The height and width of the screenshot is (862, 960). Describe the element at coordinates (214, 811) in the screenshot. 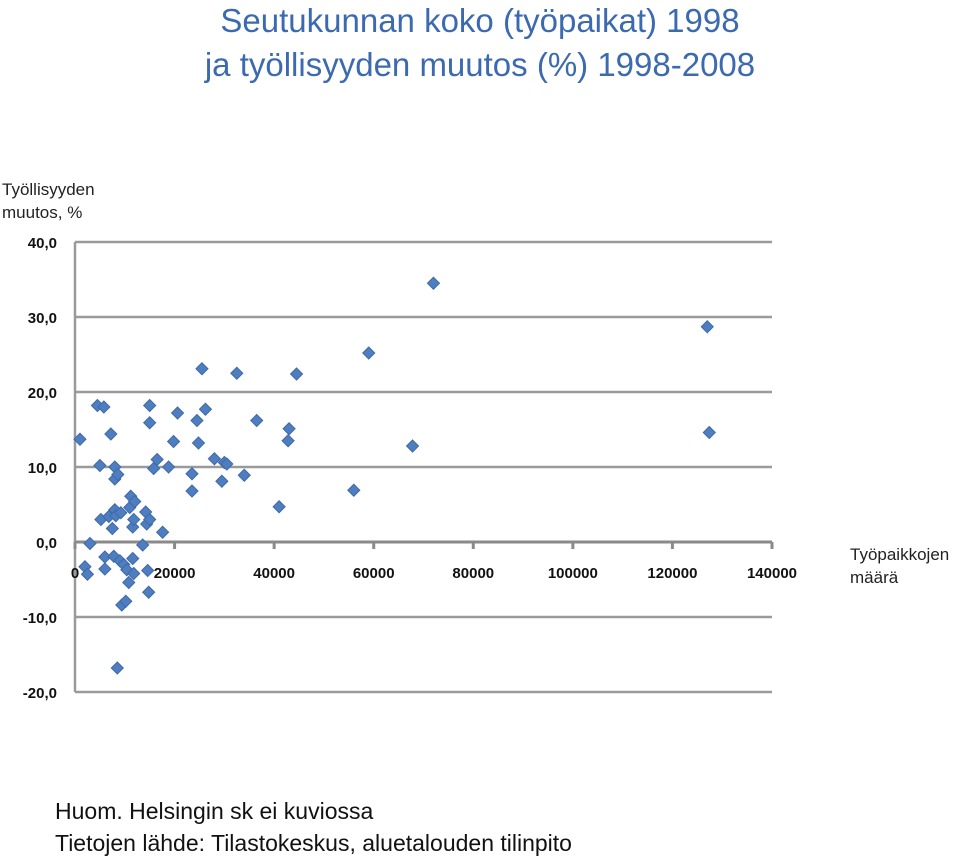

I see `footnote: Huom. Helsingin sk ei kuviossa` at that location.